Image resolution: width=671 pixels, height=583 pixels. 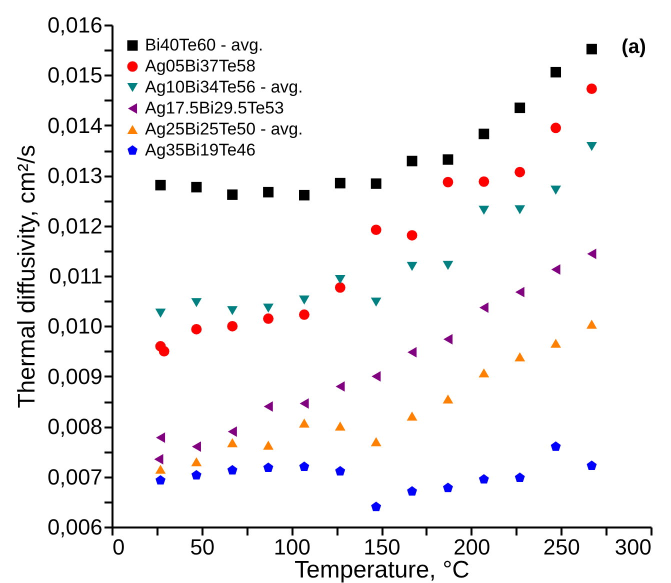 I want to click on legend-label: Ag35Bi19Te46, so click(x=200, y=150).